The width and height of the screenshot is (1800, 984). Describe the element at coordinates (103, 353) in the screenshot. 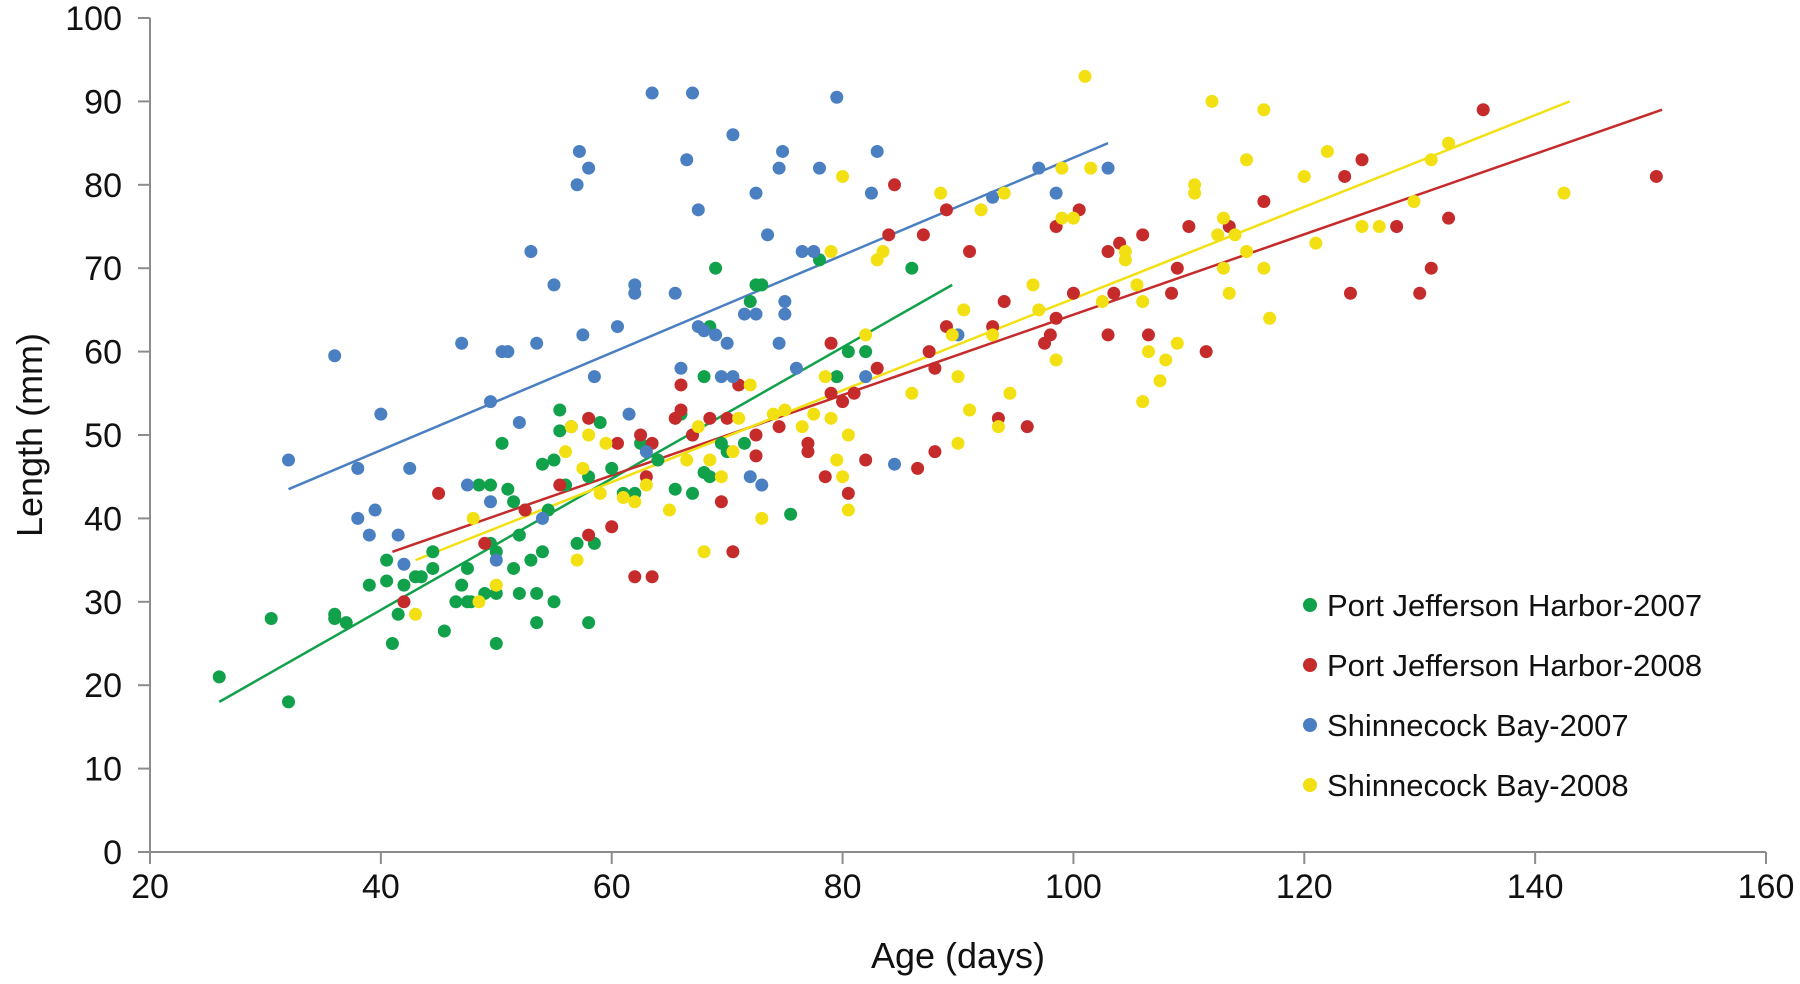

I see `y-tick-label: 60` at that location.